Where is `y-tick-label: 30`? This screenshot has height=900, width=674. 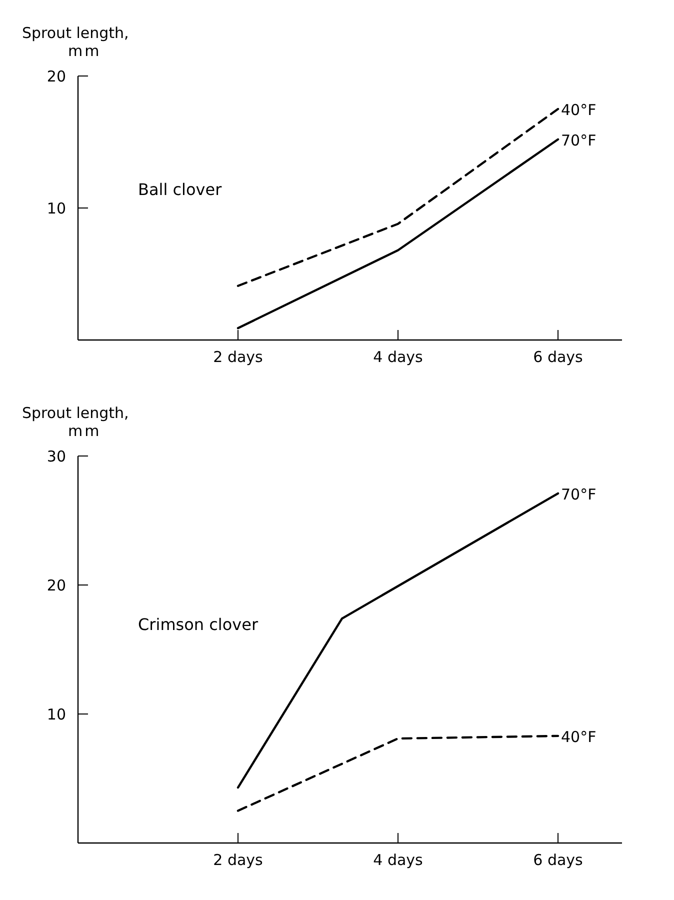 y-tick-label: 30 is located at coordinates (56, 456).